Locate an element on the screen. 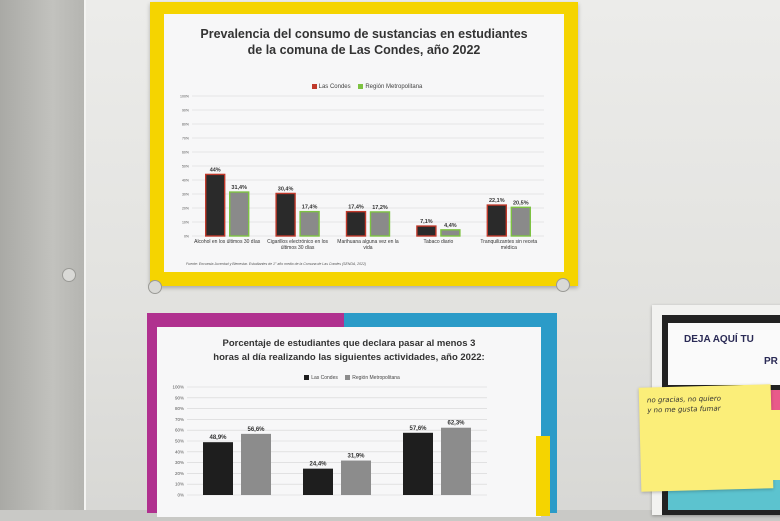 This screenshot has height=521, width=780. data-label: 31,4% is located at coordinates (239, 188).